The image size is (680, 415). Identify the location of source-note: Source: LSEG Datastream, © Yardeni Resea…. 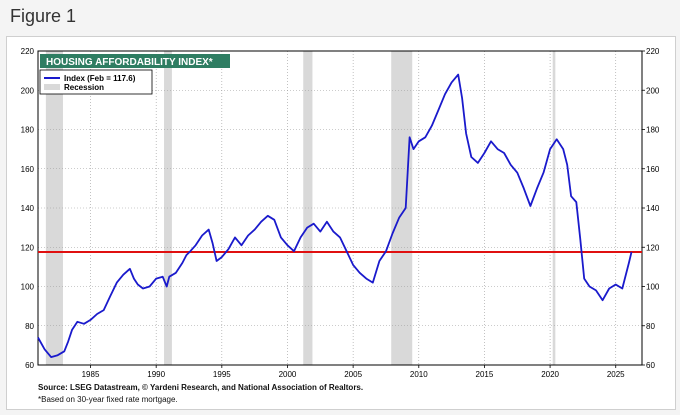
(201, 387).